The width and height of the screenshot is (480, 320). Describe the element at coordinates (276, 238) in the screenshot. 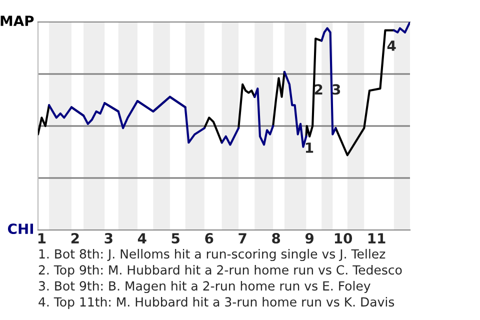

I see `x-tick-label: 8` at that location.